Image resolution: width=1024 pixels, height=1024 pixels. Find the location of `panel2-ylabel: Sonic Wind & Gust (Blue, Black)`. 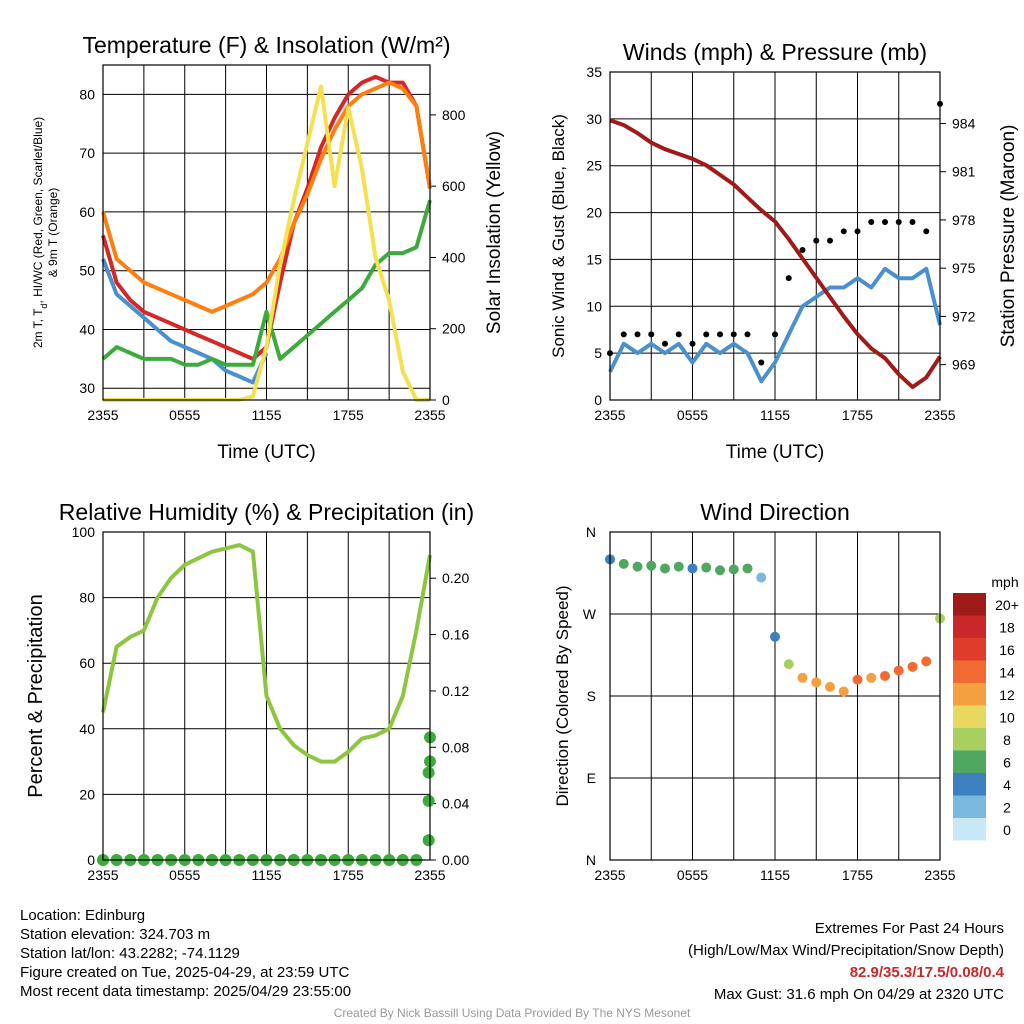

panel2-ylabel: Sonic Wind & Gust (Blue, Black) is located at coordinates (558, 236).